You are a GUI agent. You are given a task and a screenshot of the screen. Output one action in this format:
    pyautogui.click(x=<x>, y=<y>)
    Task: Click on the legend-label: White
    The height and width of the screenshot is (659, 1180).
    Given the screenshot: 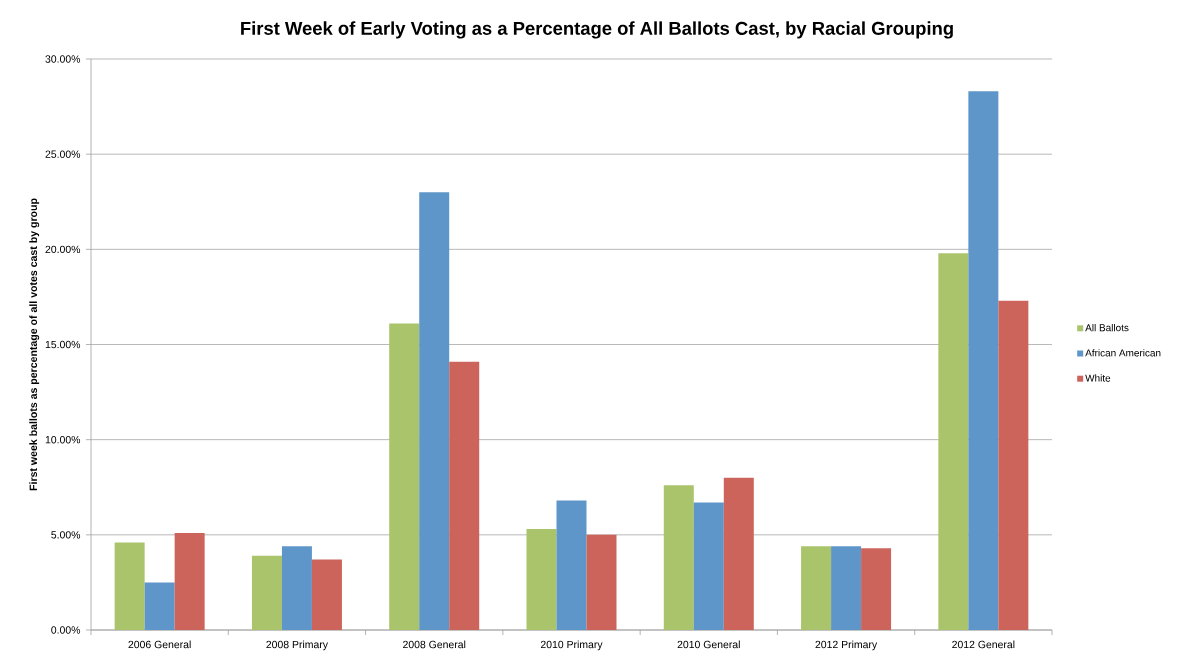 What is the action you would take?
    pyautogui.click(x=1098, y=378)
    